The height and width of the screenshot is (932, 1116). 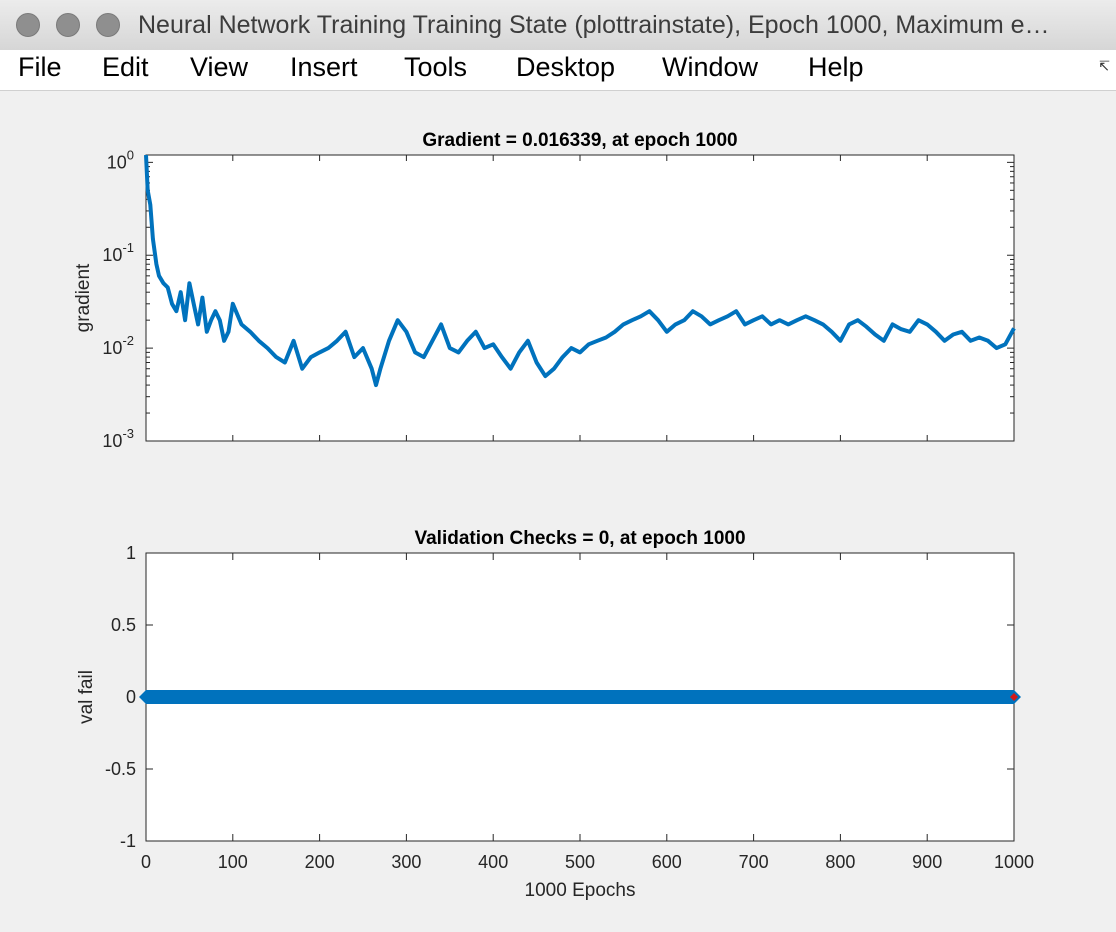 I want to click on dock-arrow-icon: ↸, so click(x=1104, y=66).